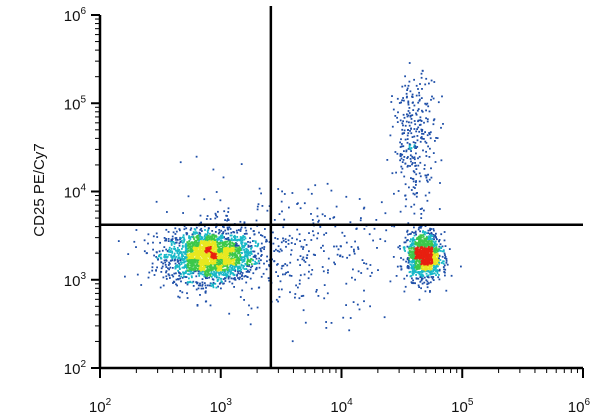 The width and height of the screenshot is (608, 417). What do you see at coordinates (462, 406) in the screenshot?
I see `x-tick-label: 105` at bounding box center [462, 406].